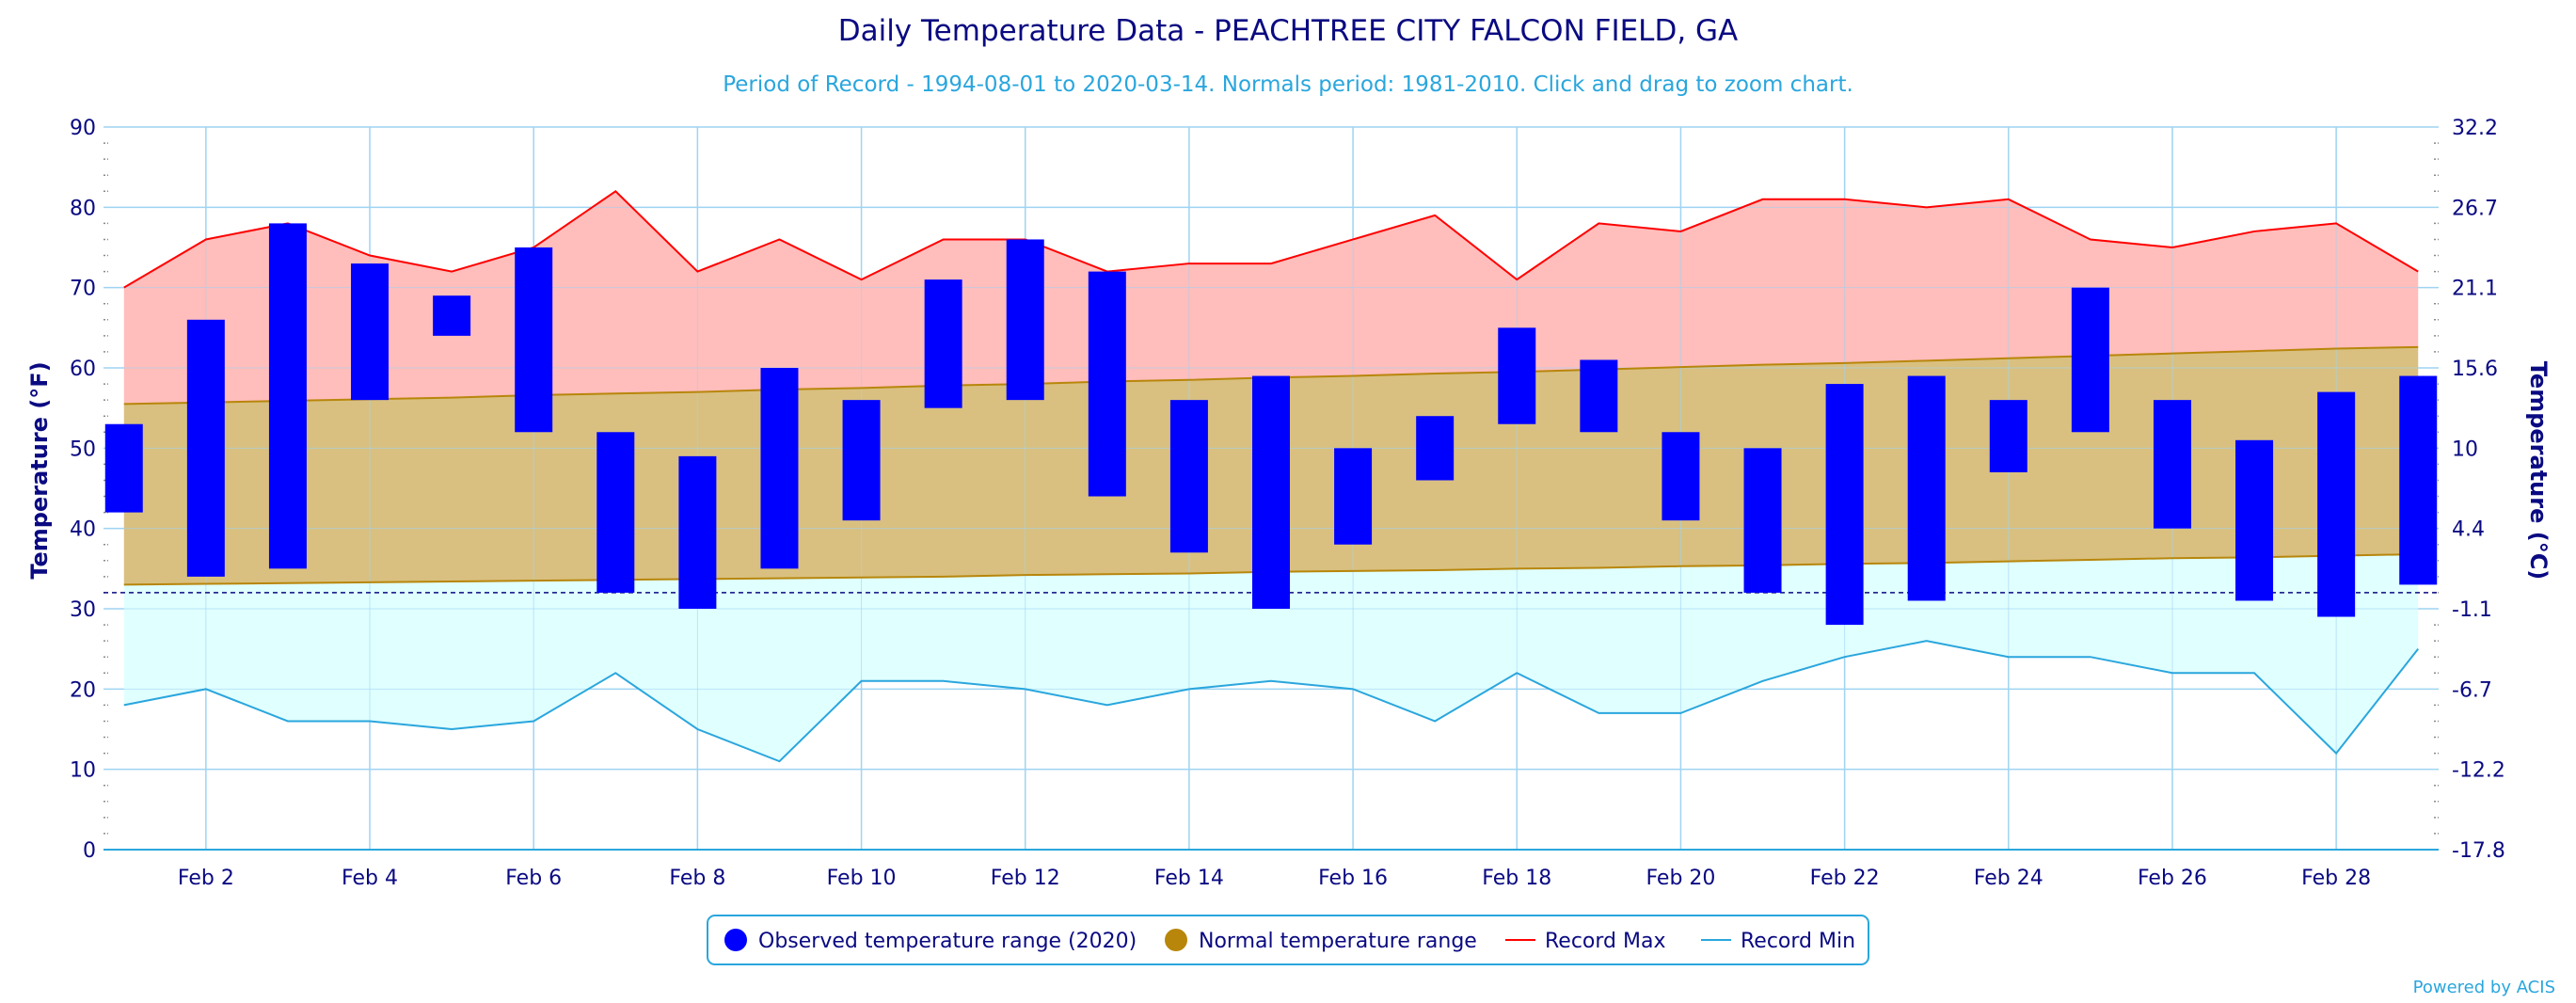 The height and width of the screenshot is (1003, 2576). I want to click on y-tick-label-right: -6.7, so click(2472, 690).